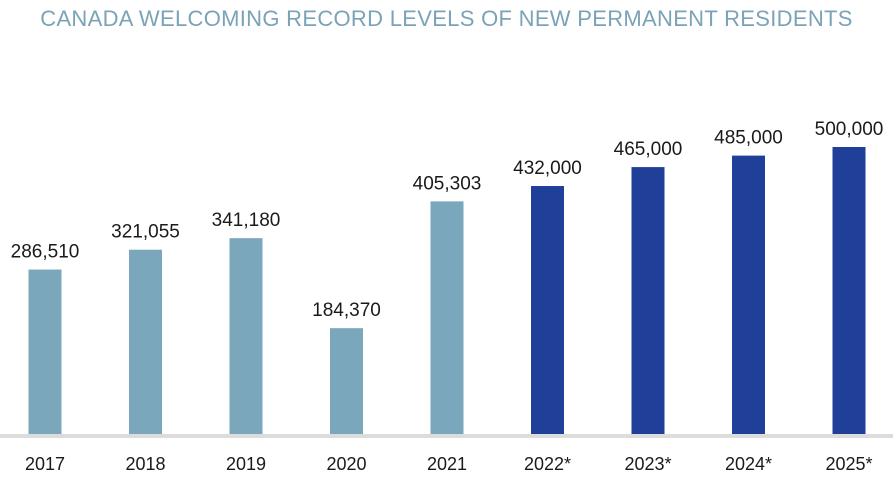 This screenshot has width=893, height=478. Describe the element at coordinates (346, 464) in the screenshot. I see `tick-label-2020: 2020` at that location.